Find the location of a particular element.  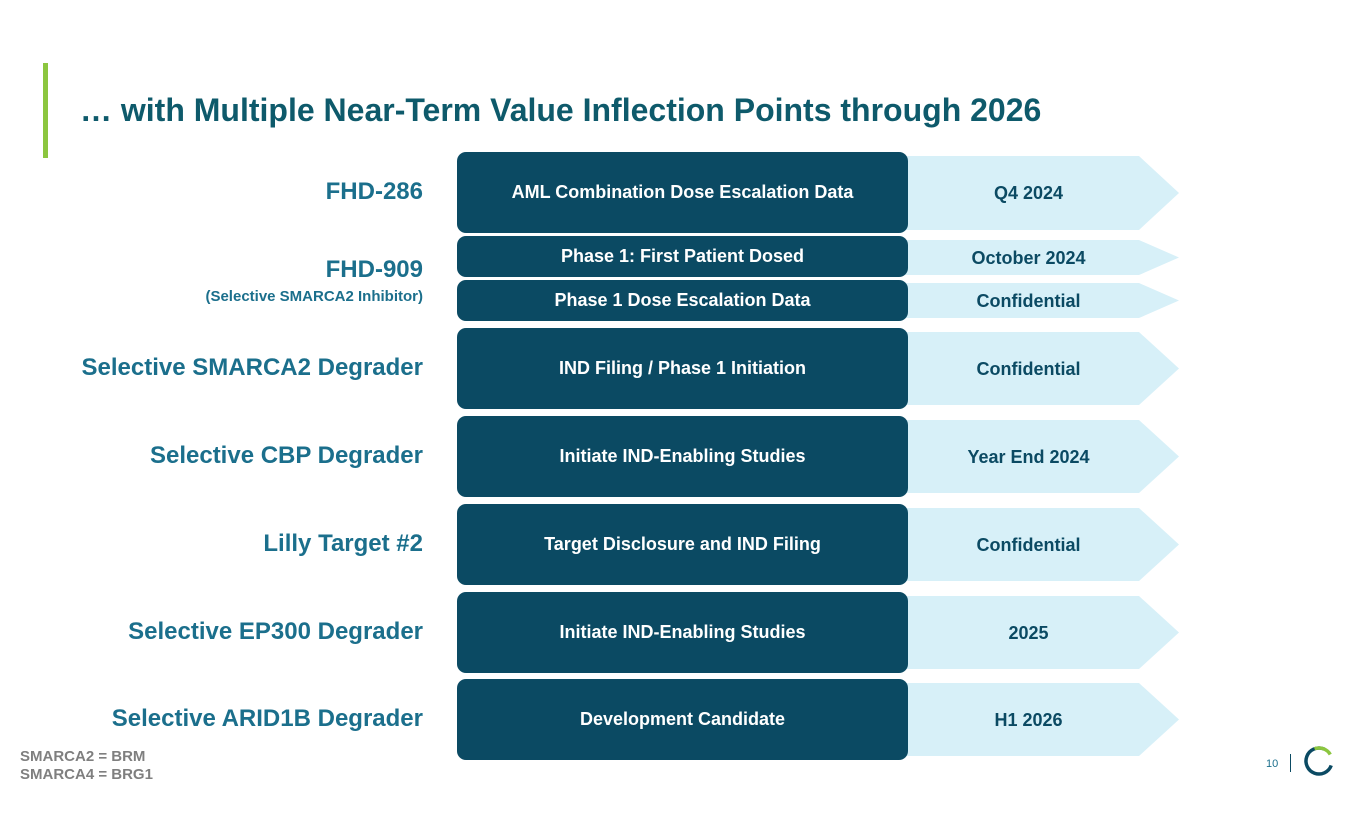

footnote-line: SMARCA4 = BRG1 is located at coordinates (86, 774).